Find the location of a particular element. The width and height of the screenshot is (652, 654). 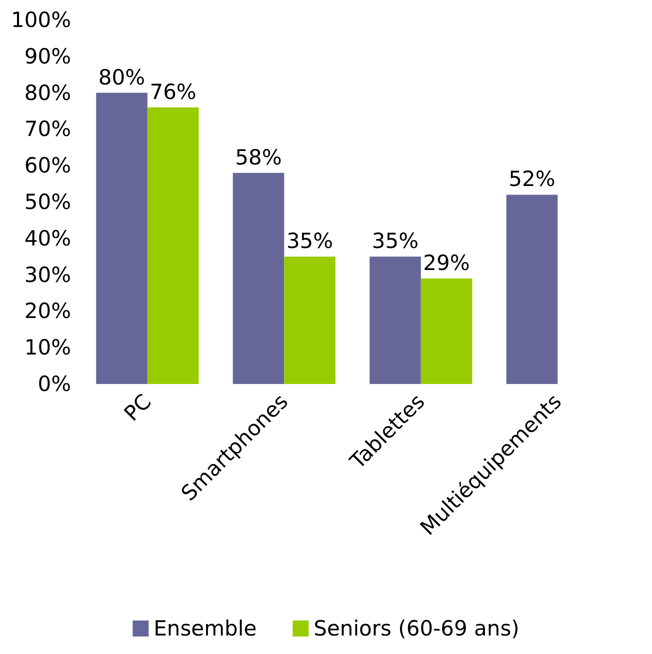

x-tick-label: PC is located at coordinates (138, 408).